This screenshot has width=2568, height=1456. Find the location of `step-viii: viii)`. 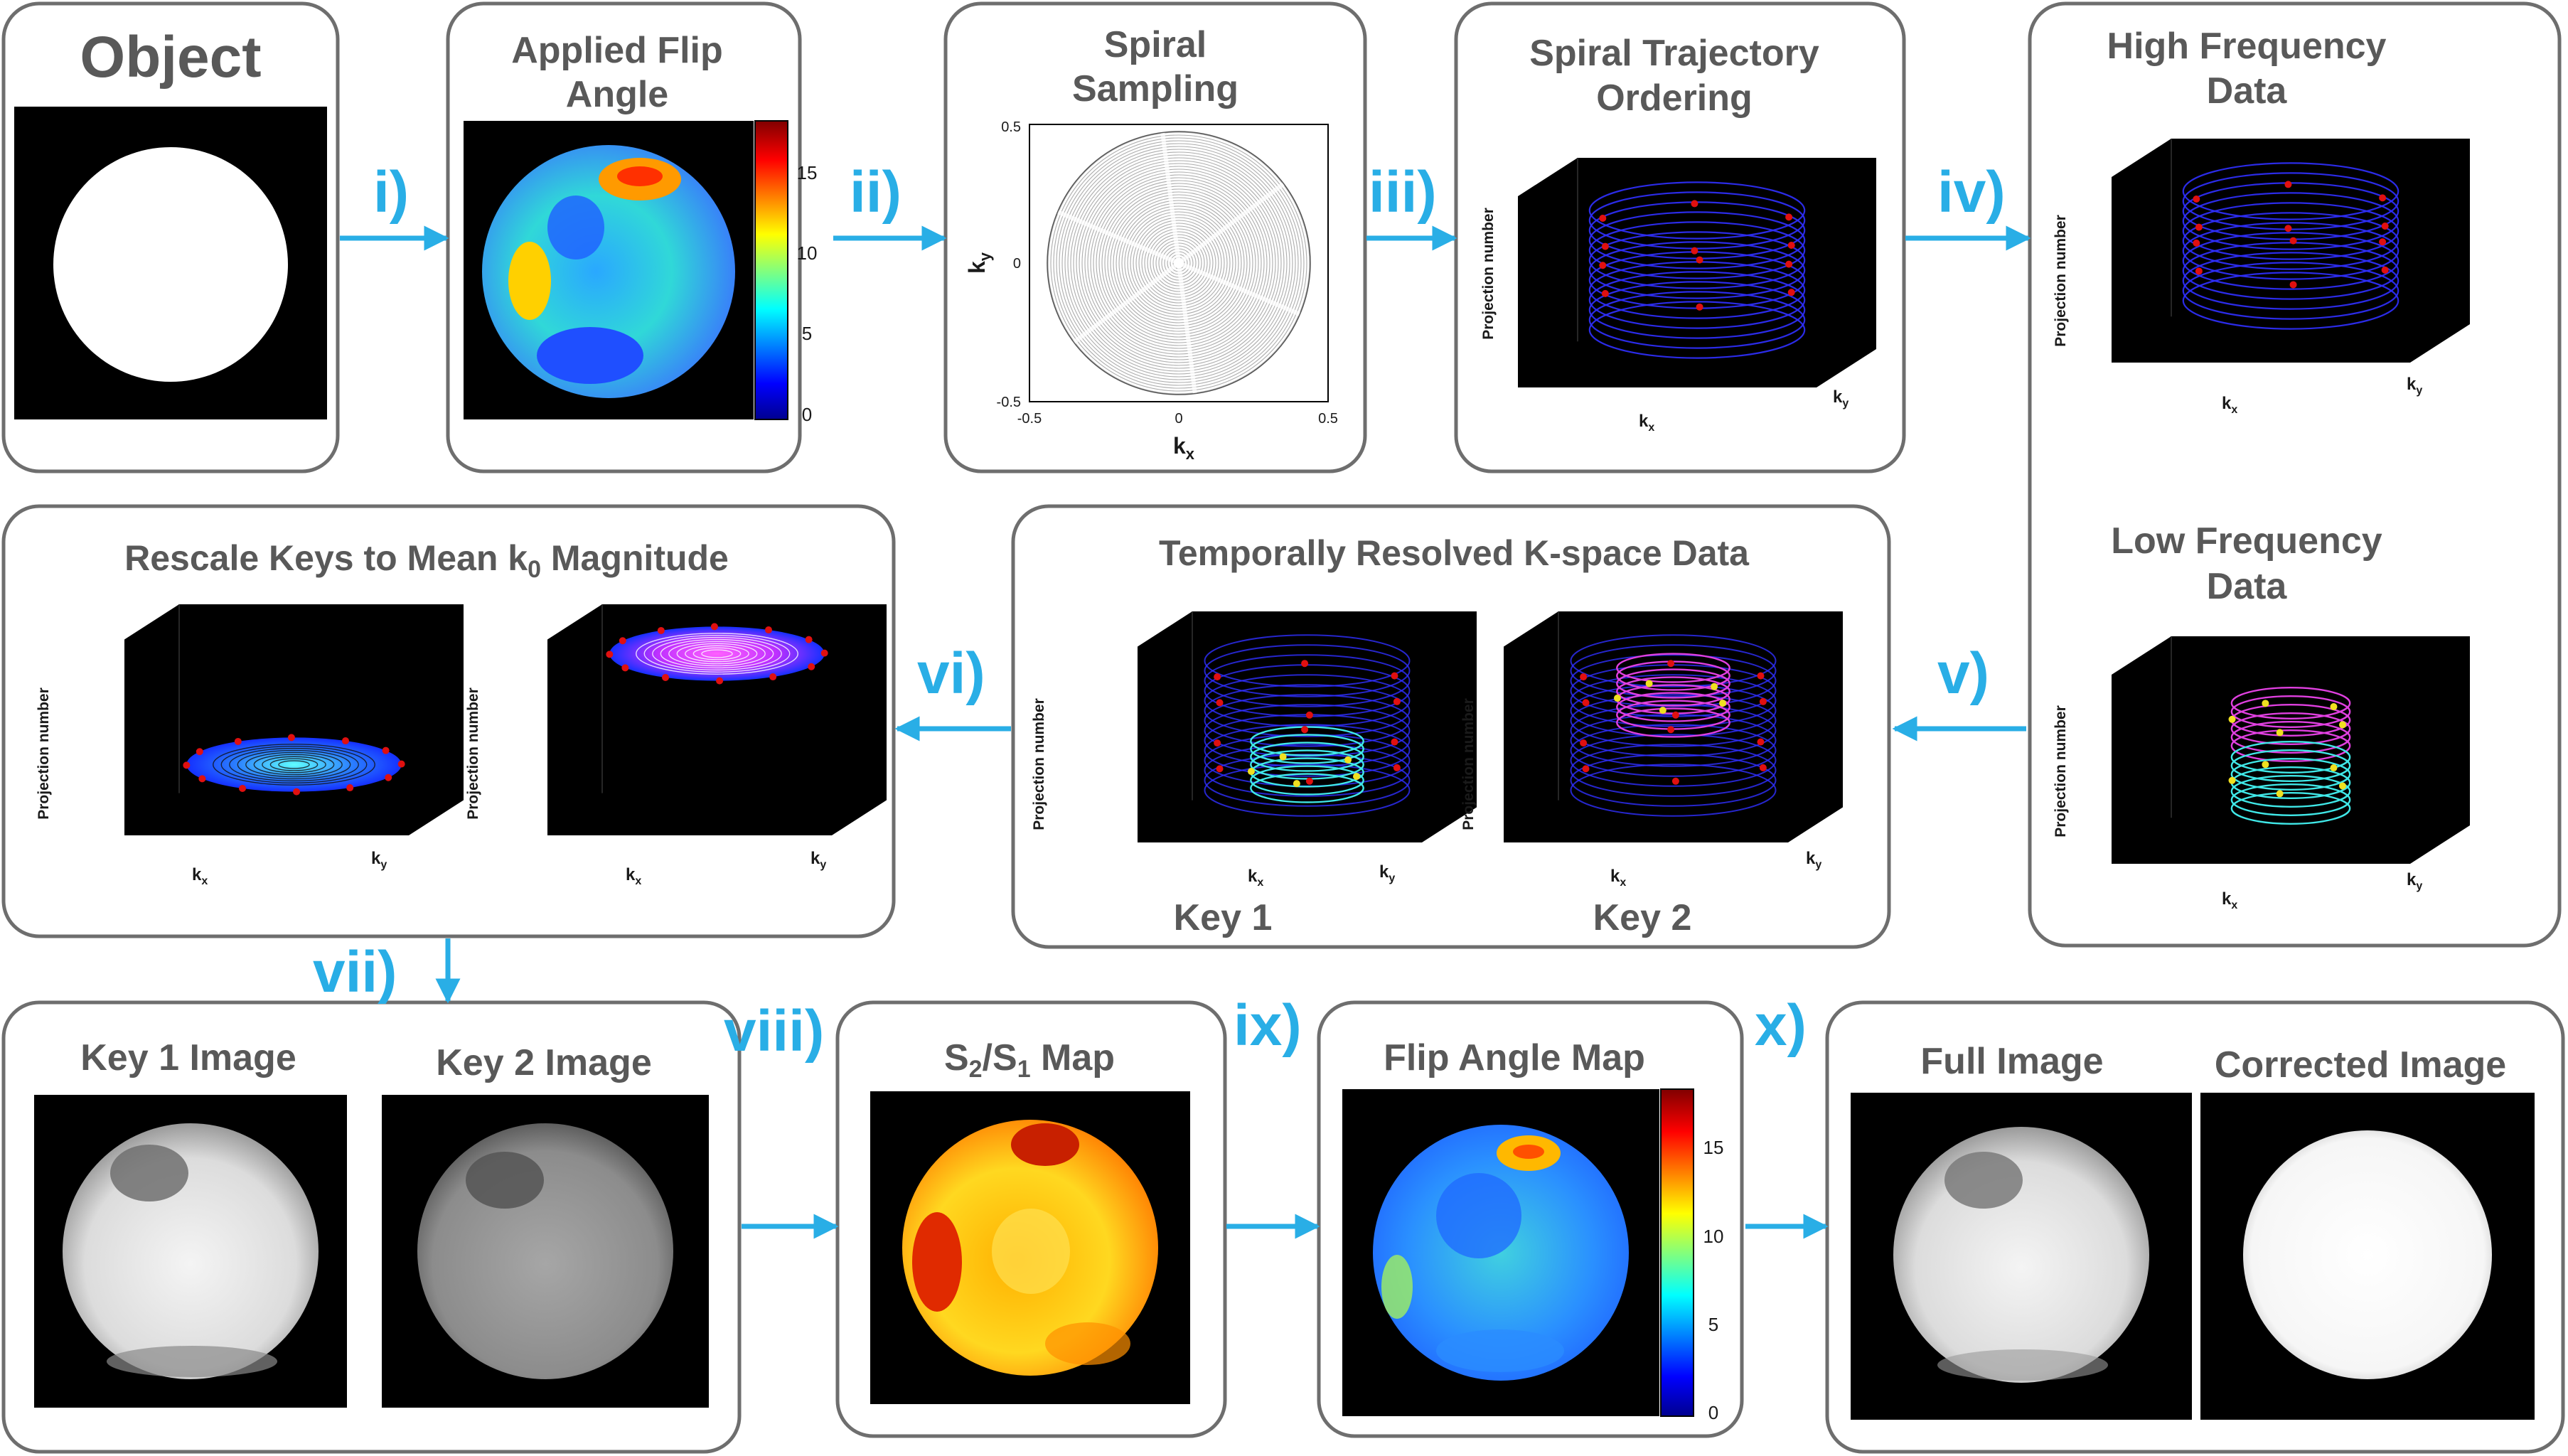

step-viii: viii) is located at coordinates (774, 1031).